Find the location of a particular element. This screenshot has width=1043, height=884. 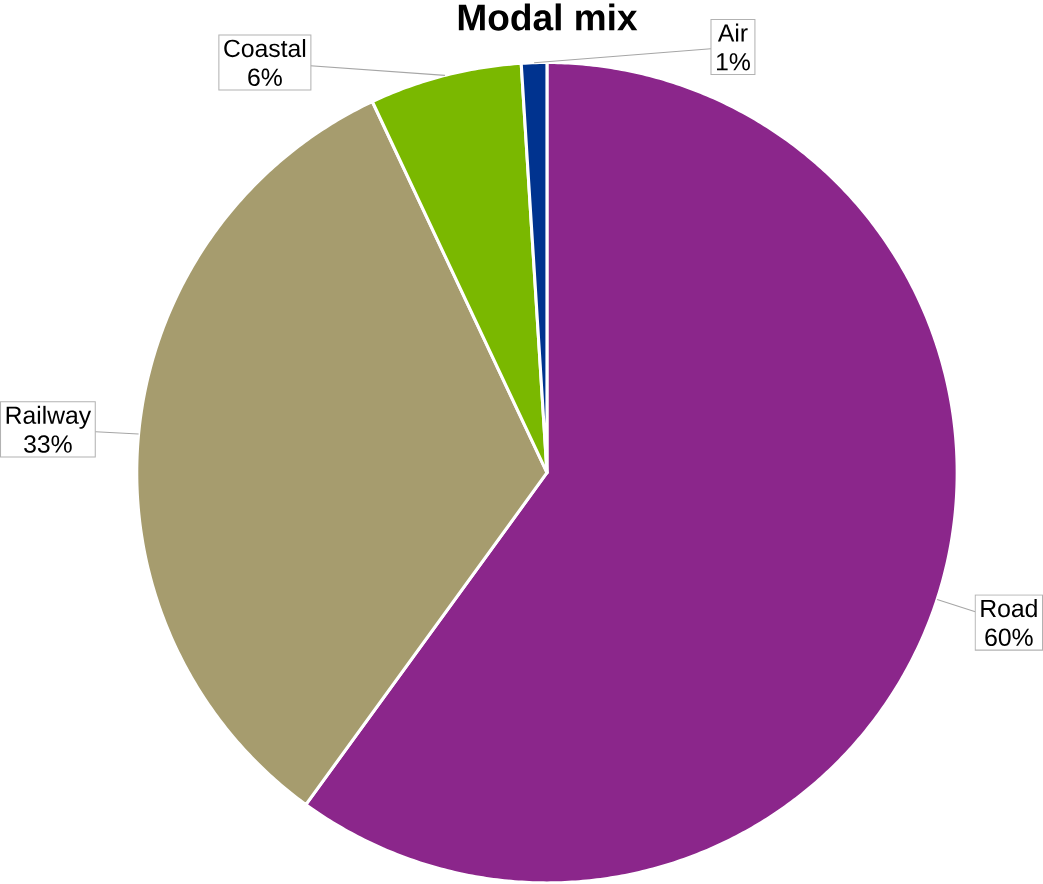

slice-label: Air is located at coordinates (732, 32).